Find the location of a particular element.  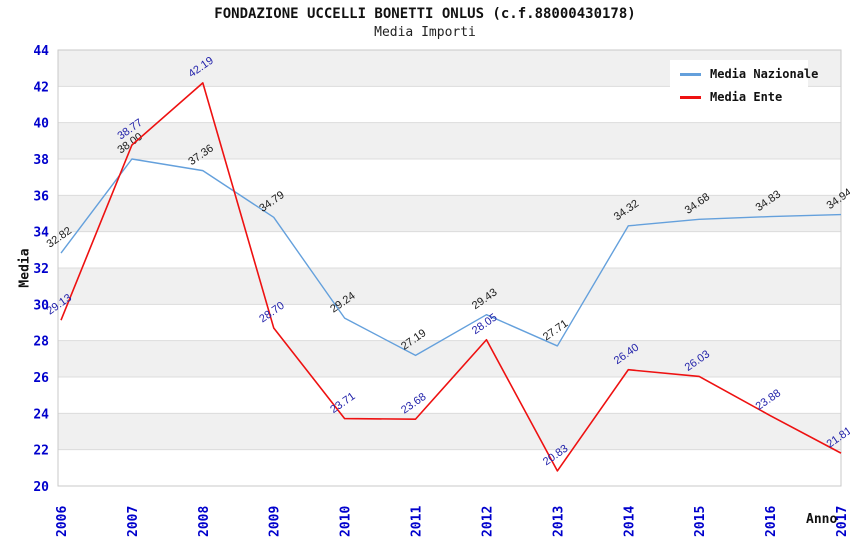

x-tick-label: 2009 is located at coordinates (275, 521).